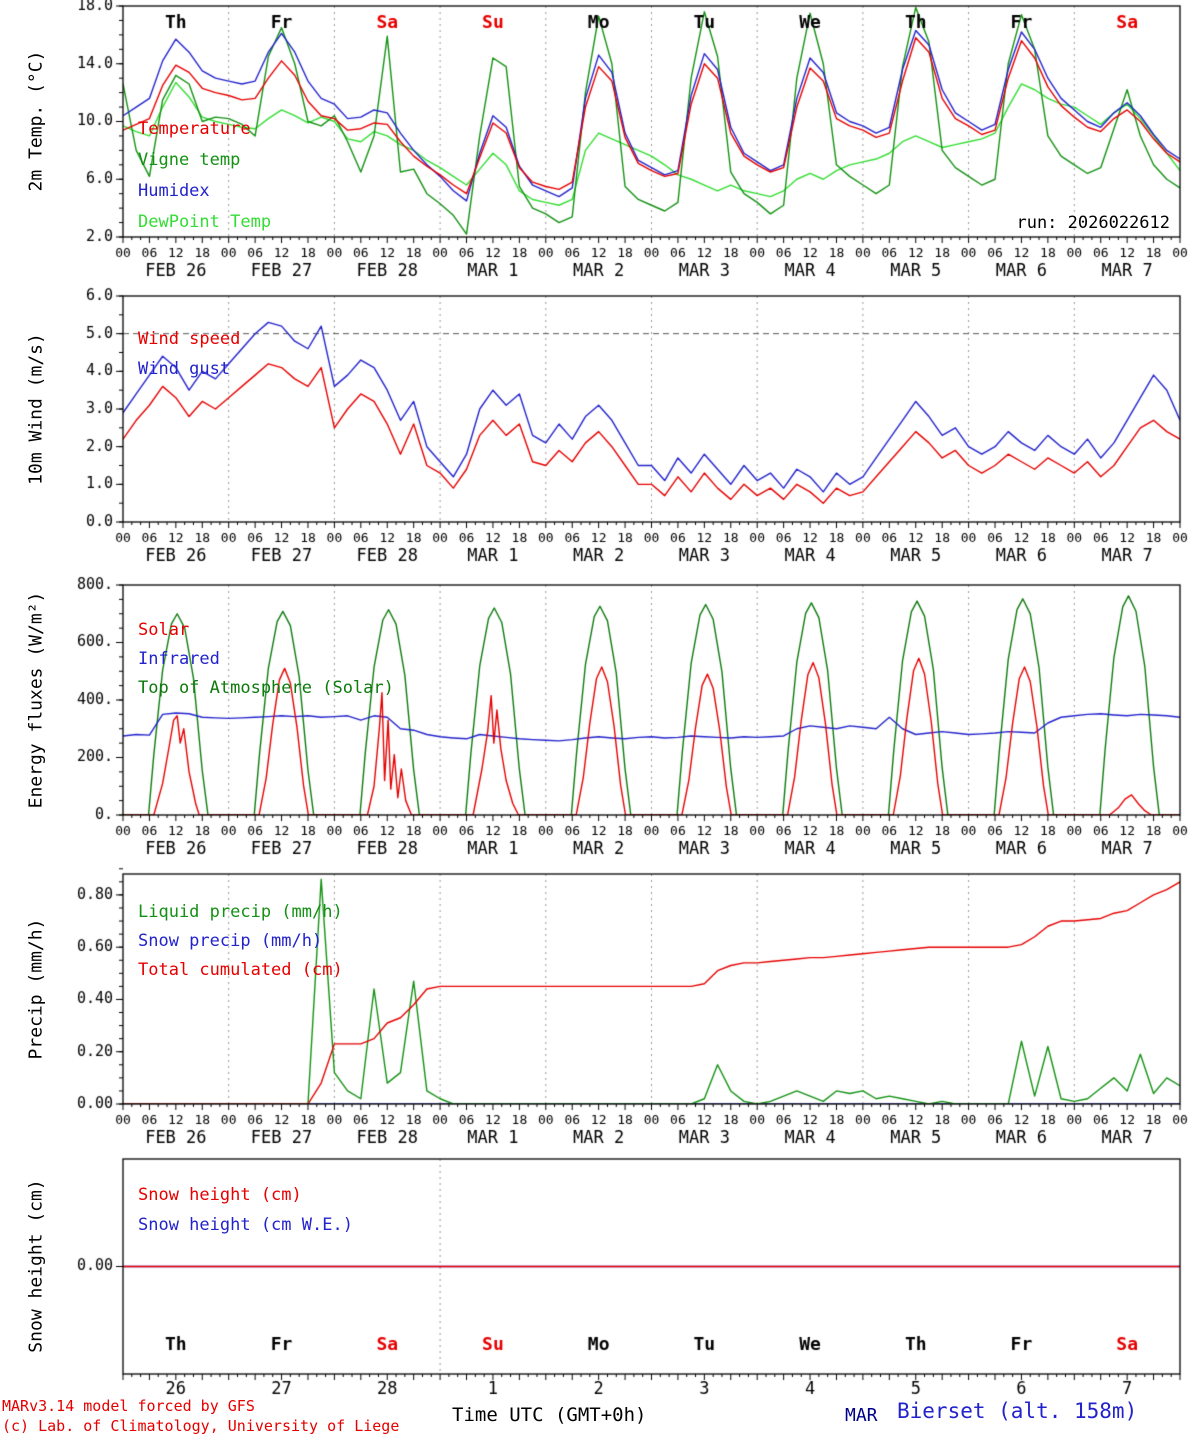 The height and width of the screenshot is (1440, 1194). Describe the element at coordinates (36, 121) in the screenshot. I see `y-axis-title-temperature: 2m Temp. (°C)` at that location.